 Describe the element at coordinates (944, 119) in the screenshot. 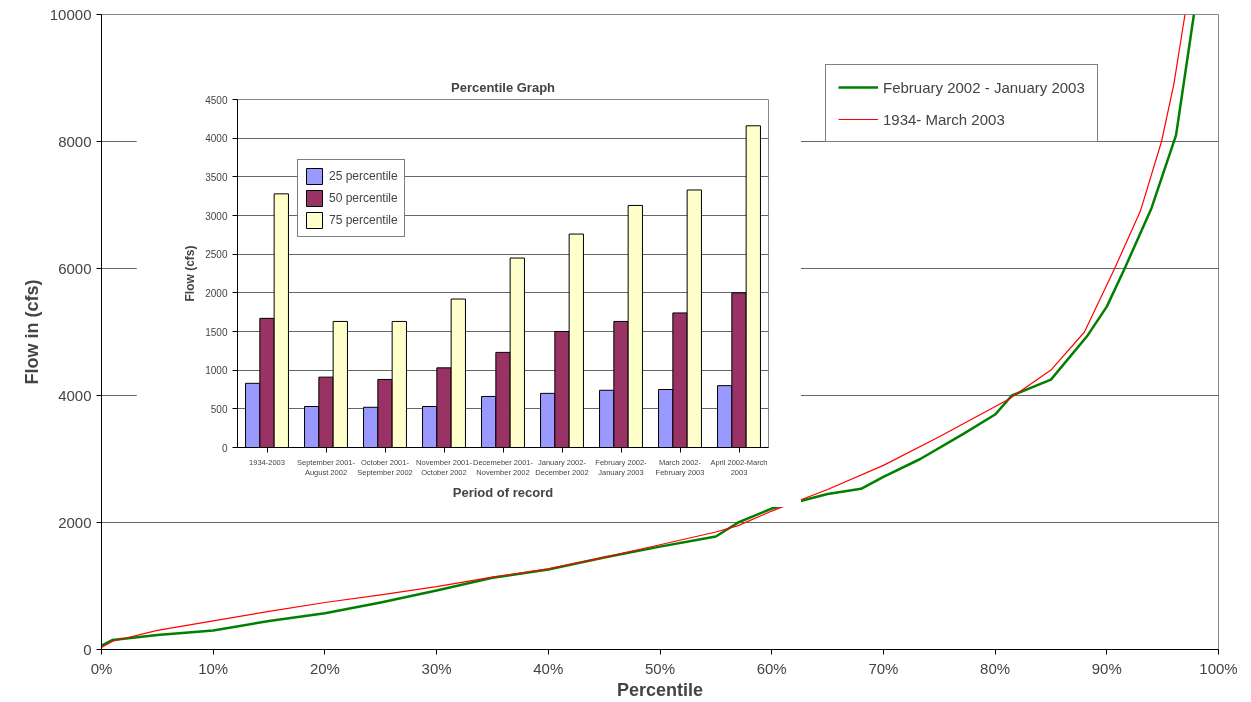

I see `legend-label: 1934- March 2003` at that location.